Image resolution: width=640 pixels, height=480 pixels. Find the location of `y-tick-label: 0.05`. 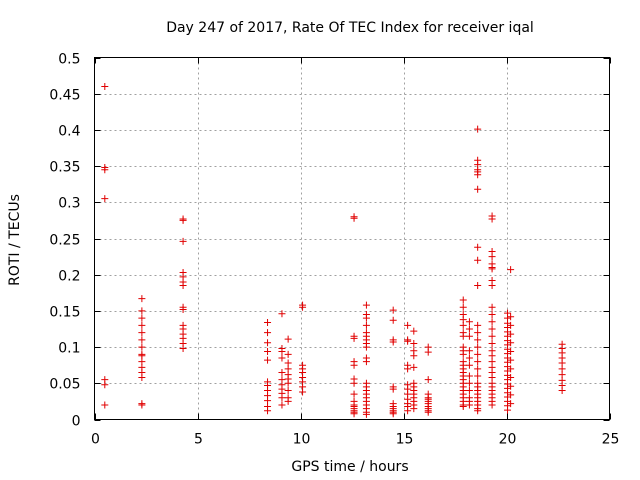

y-tick-label: 0.05 is located at coordinates (64, 385).